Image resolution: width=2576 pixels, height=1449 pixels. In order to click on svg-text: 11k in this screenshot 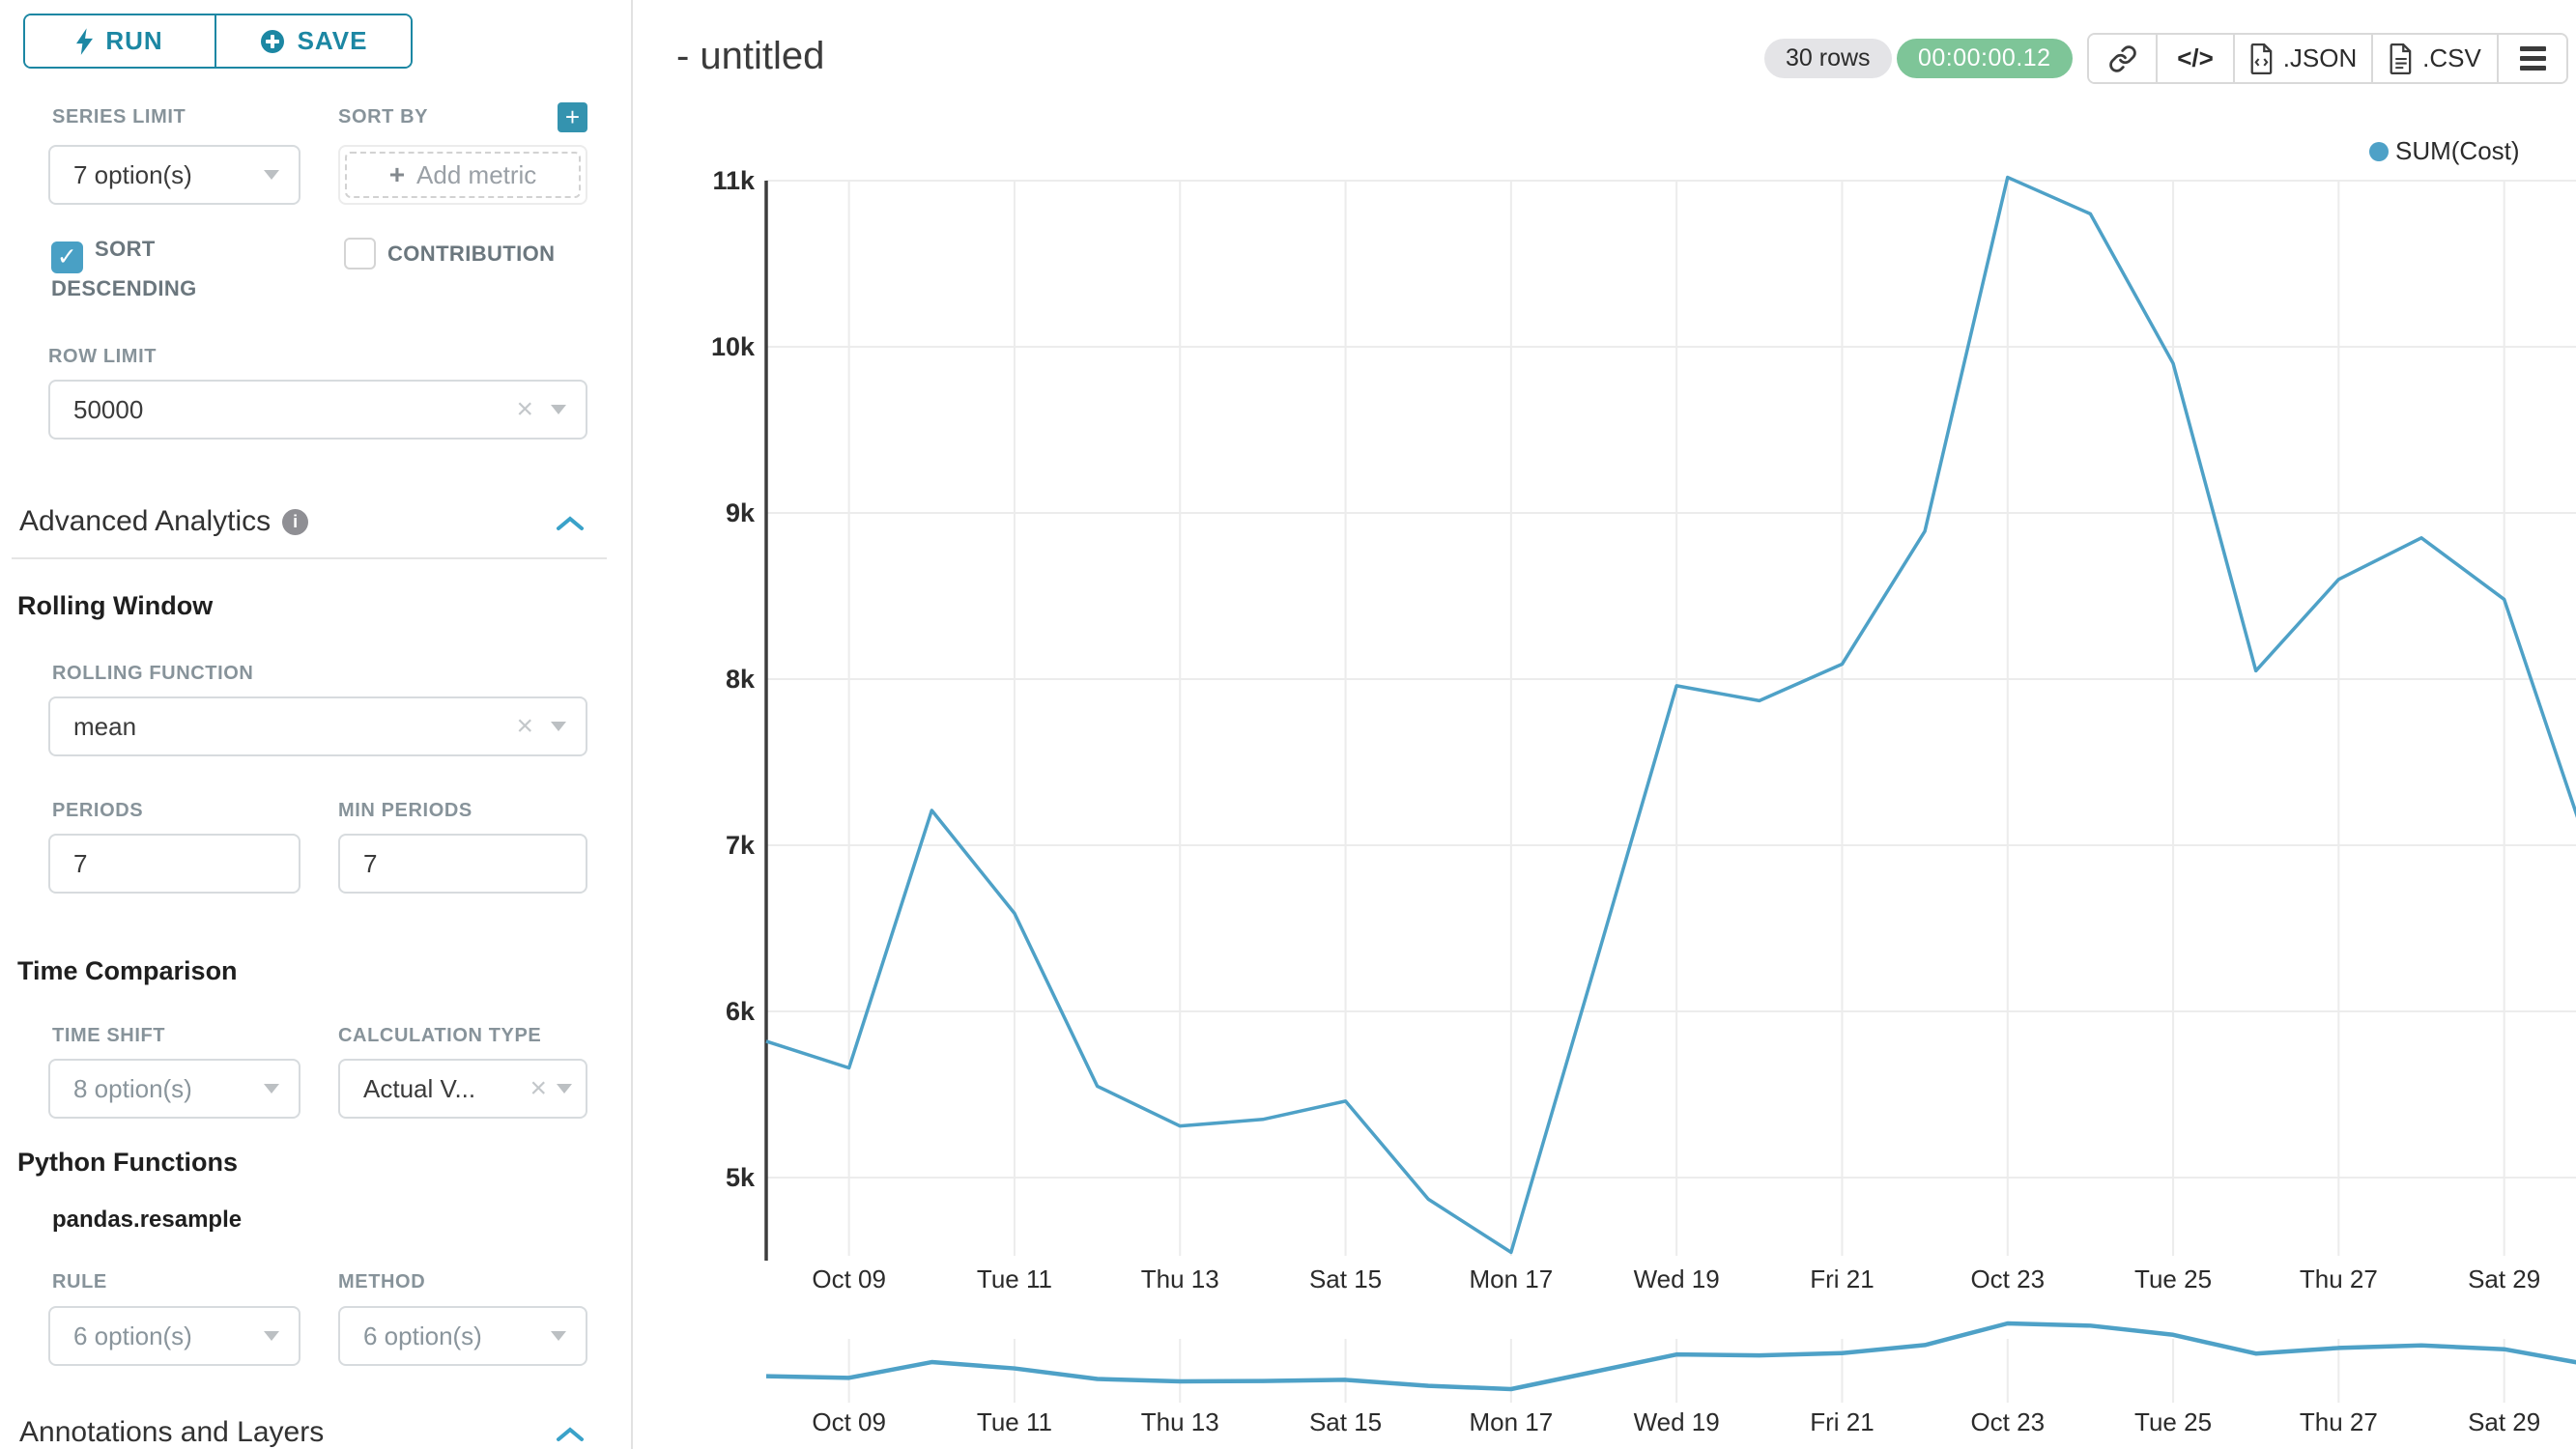, I will do `click(734, 180)`.